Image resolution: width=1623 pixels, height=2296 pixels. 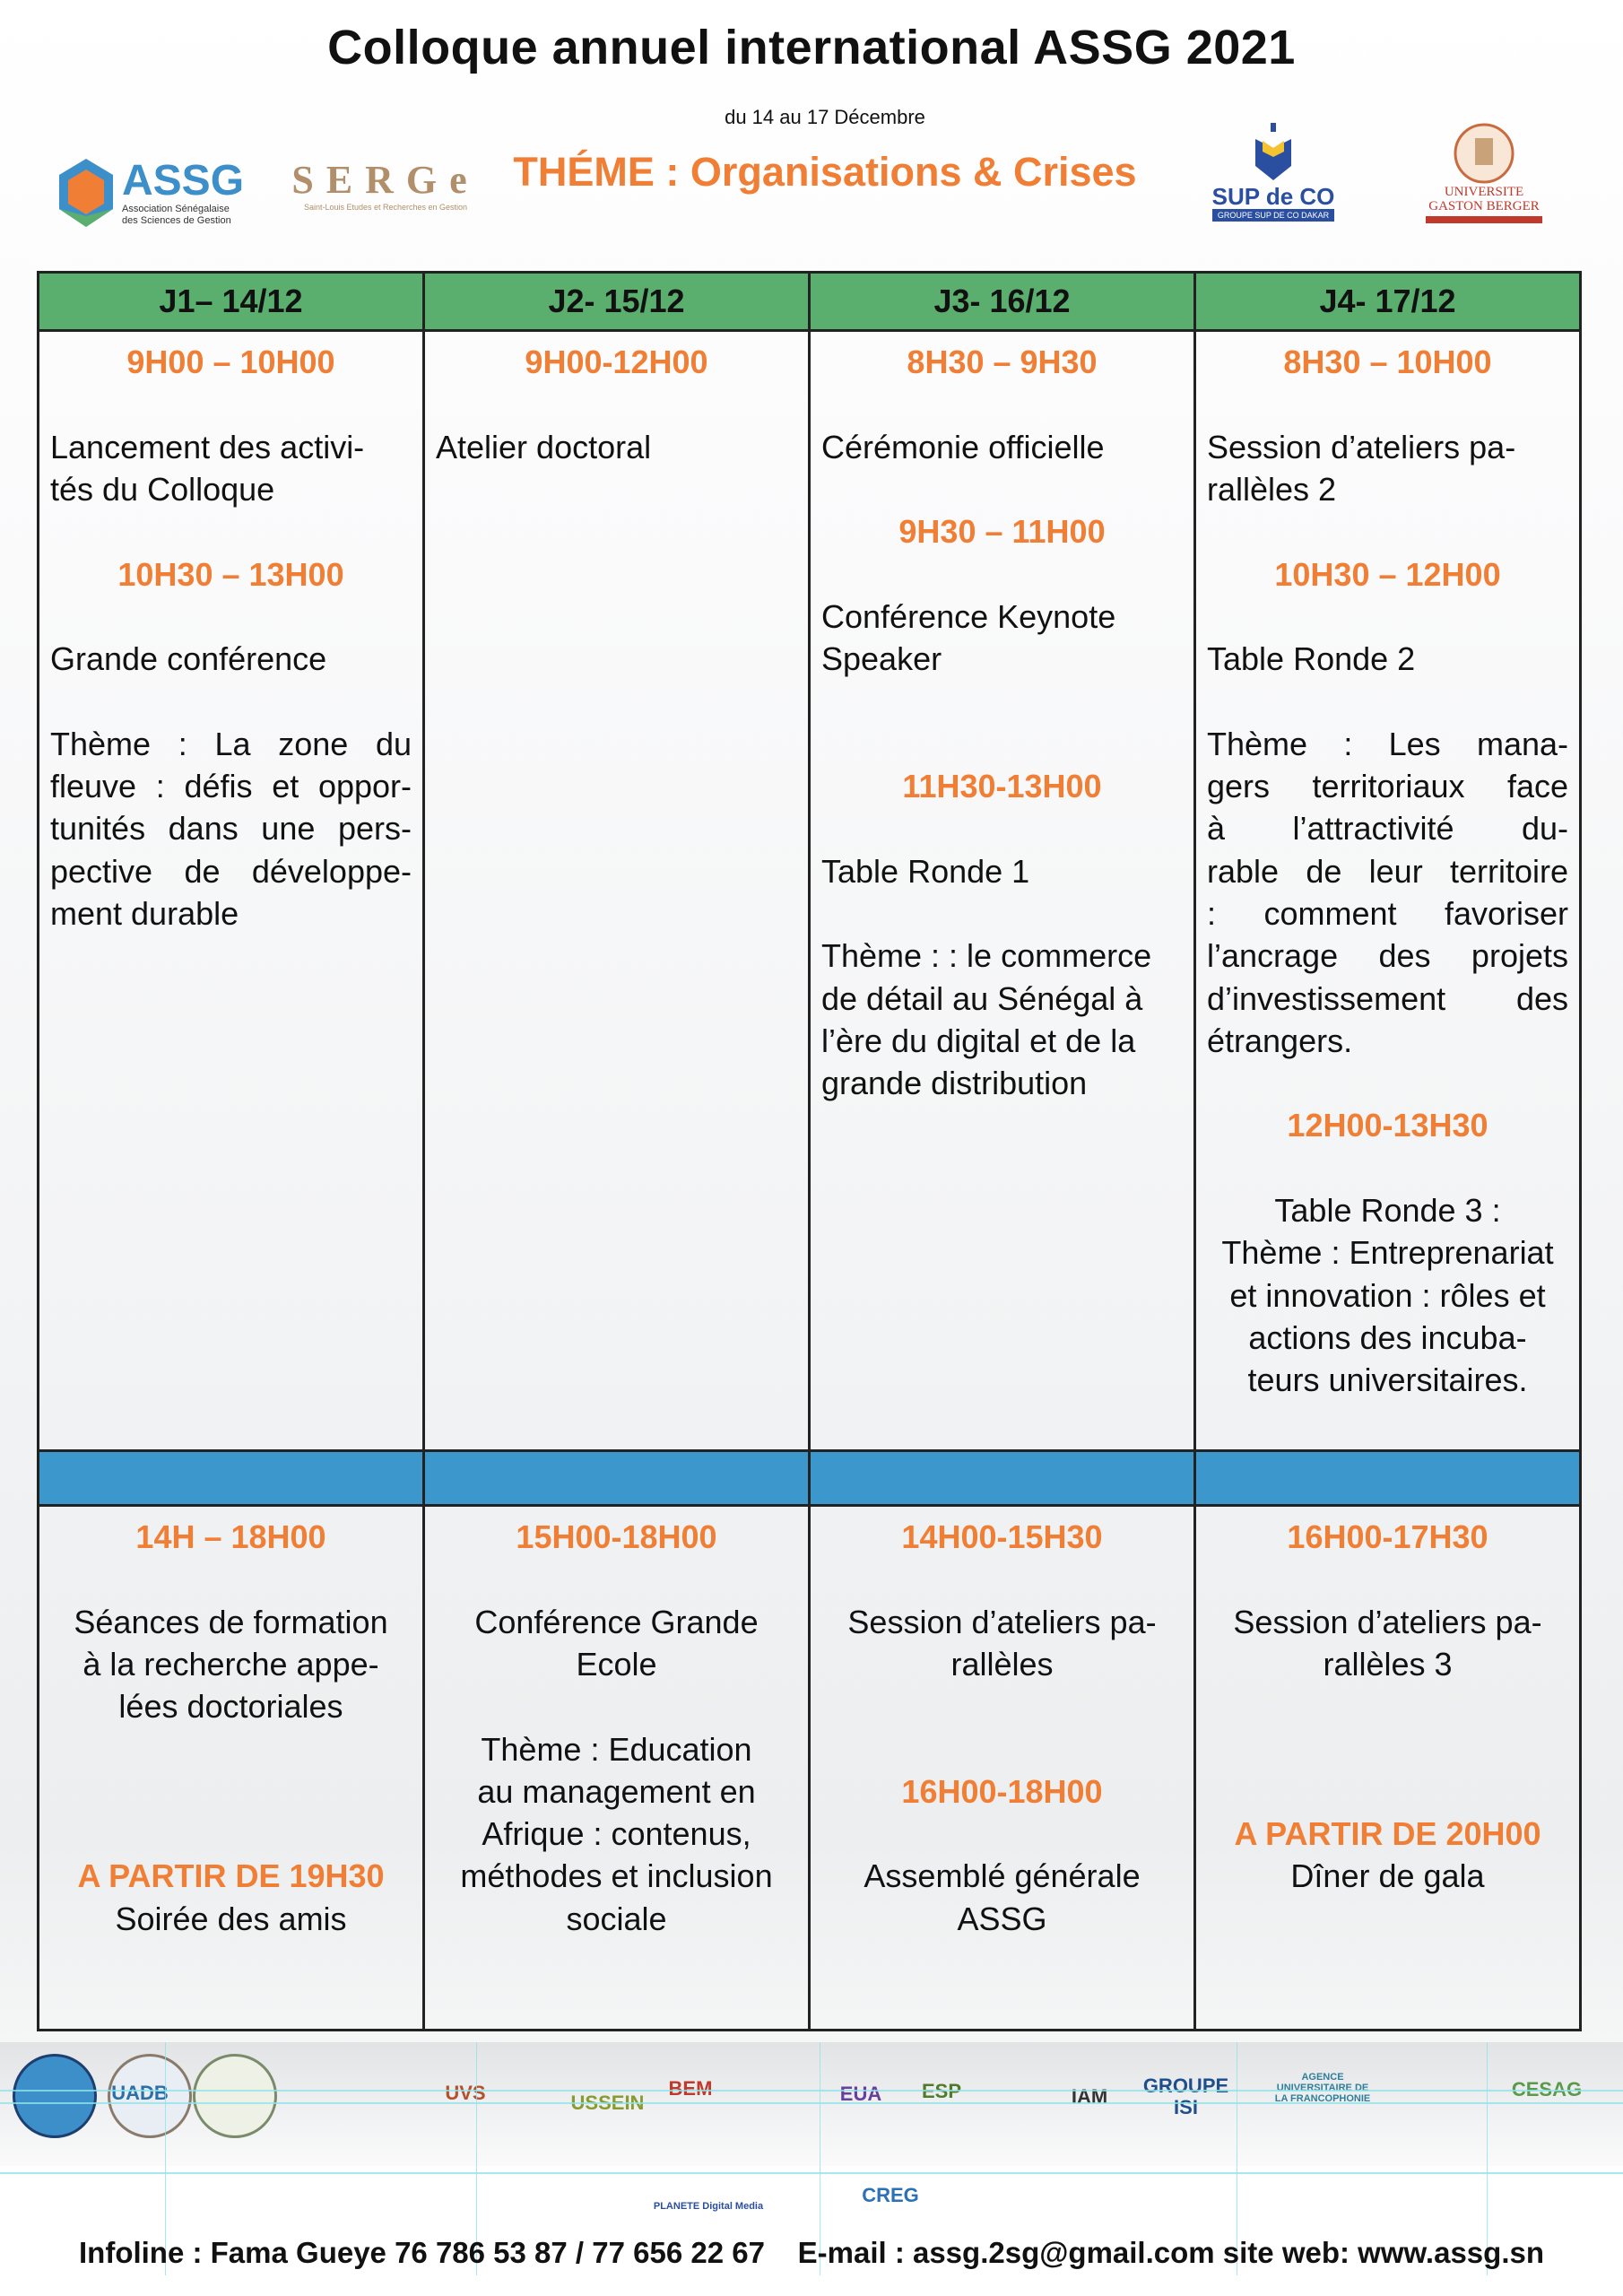 What do you see at coordinates (1272, 489) in the screenshot?
I see `session-text: rallèles 2` at bounding box center [1272, 489].